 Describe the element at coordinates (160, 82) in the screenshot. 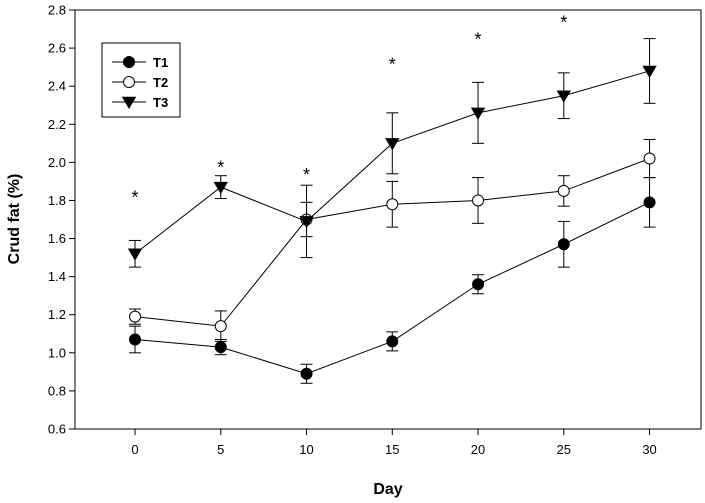

I see `legend-label-t2: T2` at that location.